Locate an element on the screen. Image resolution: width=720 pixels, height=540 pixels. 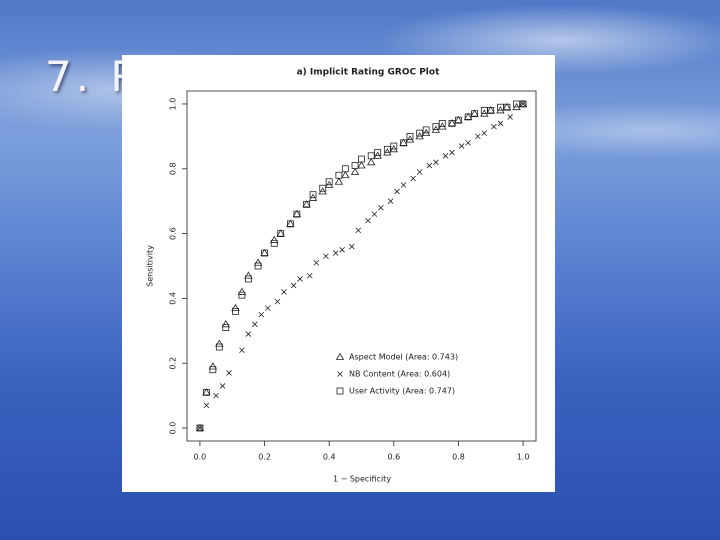
legend-label: NB Content (Area: 0.604) is located at coordinates (399, 374).